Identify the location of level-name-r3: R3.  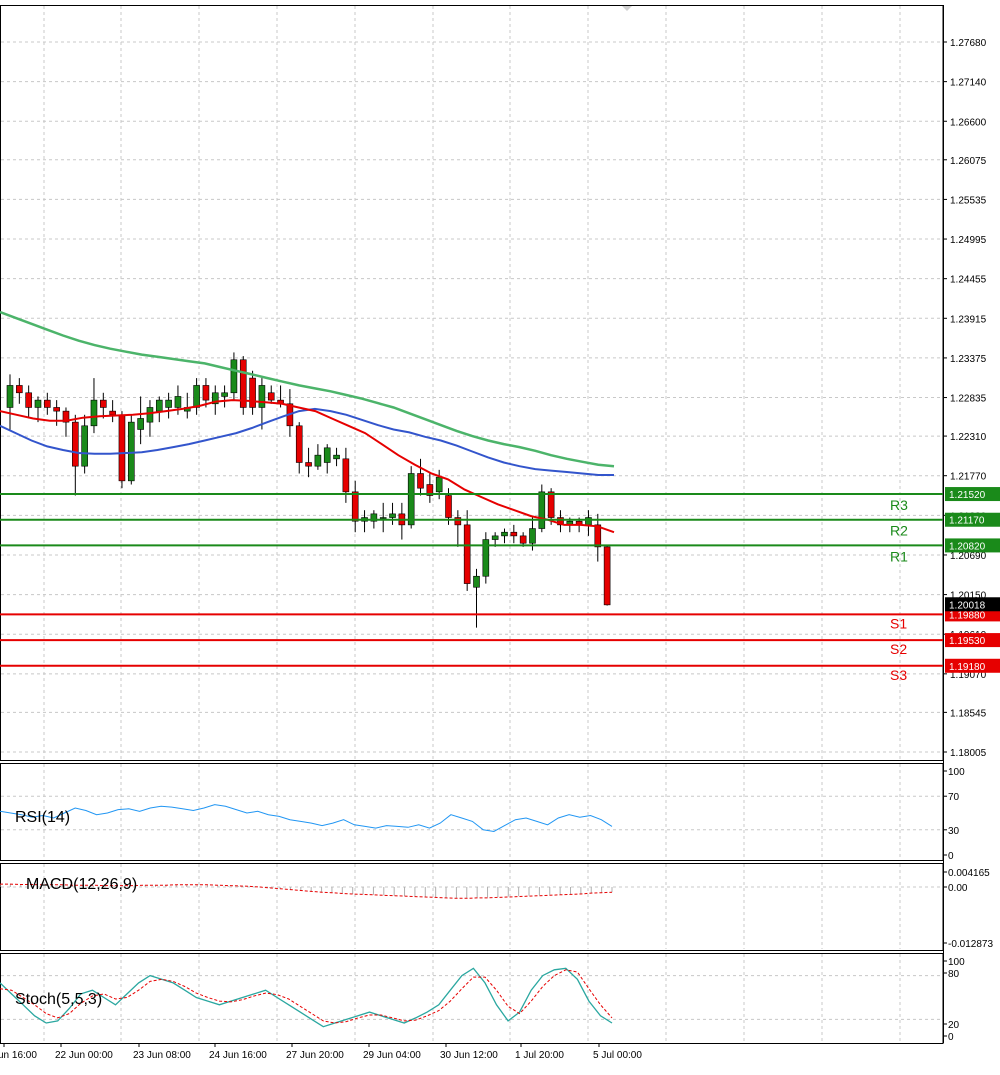
(899, 505).